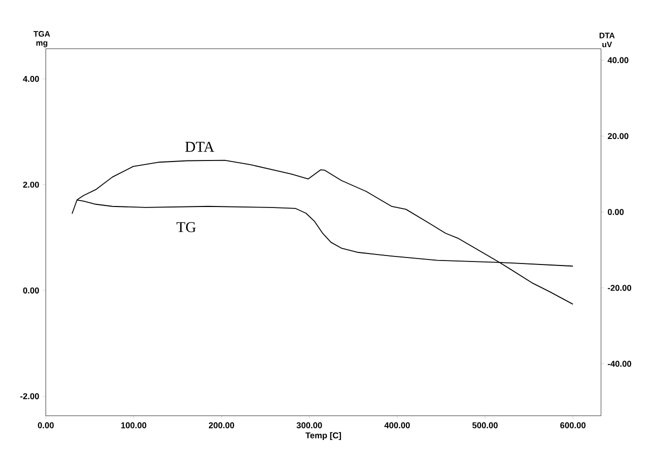 Image resolution: width=650 pixels, height=454 pixels. Describe the element at coordinates (309, 425) in the screenshot. I see `x-tick-label: 300.00` at that location.